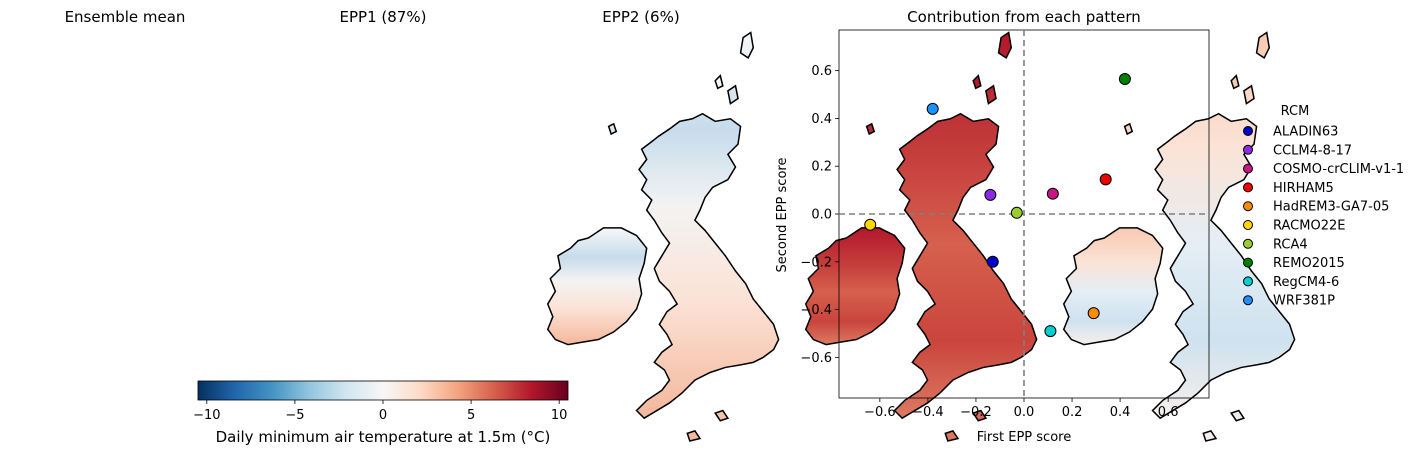 The width and height of the screenshot is (1427, 454). Describe the element at coordinates (1168, 412) in the screenshot. I see `x-tick-label: 0.6` at that location.